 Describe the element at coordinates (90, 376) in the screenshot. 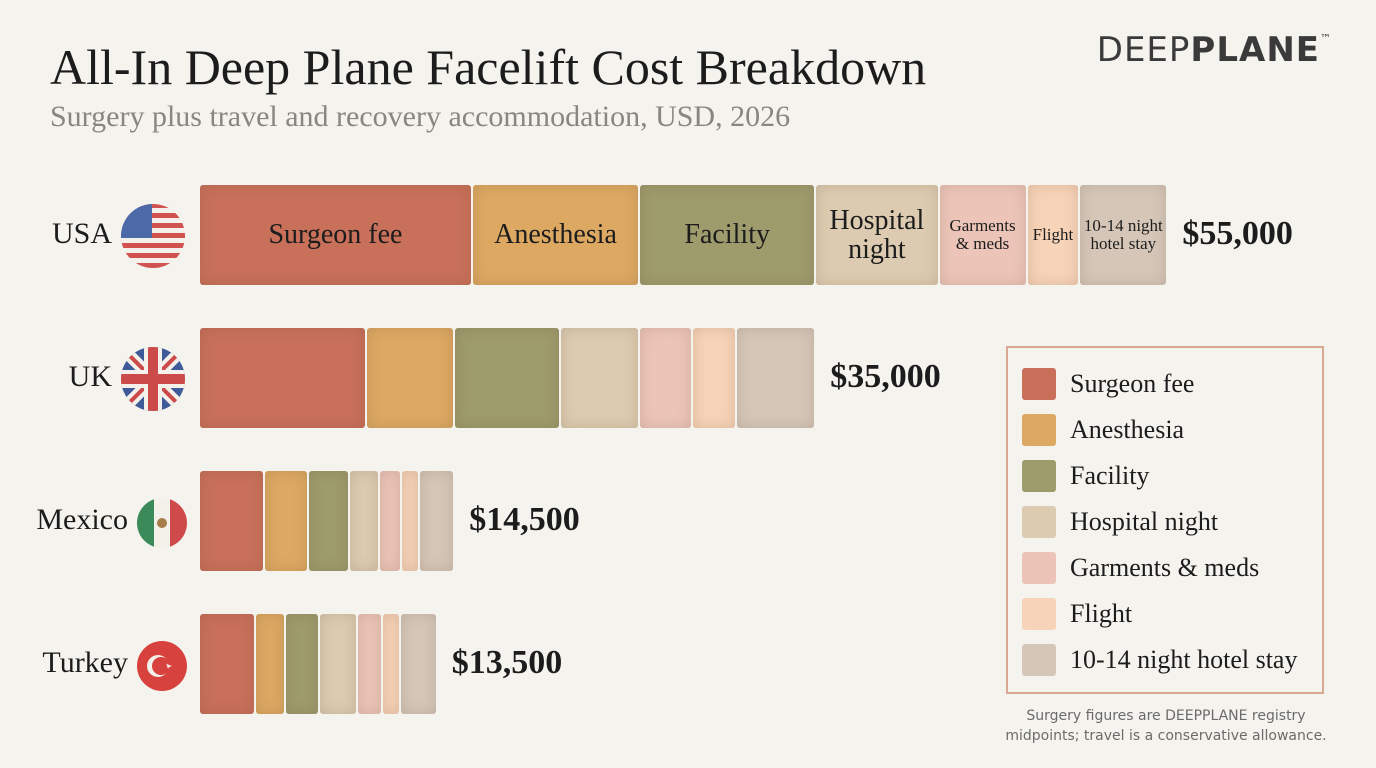

I see `category-label: UK` at that location.